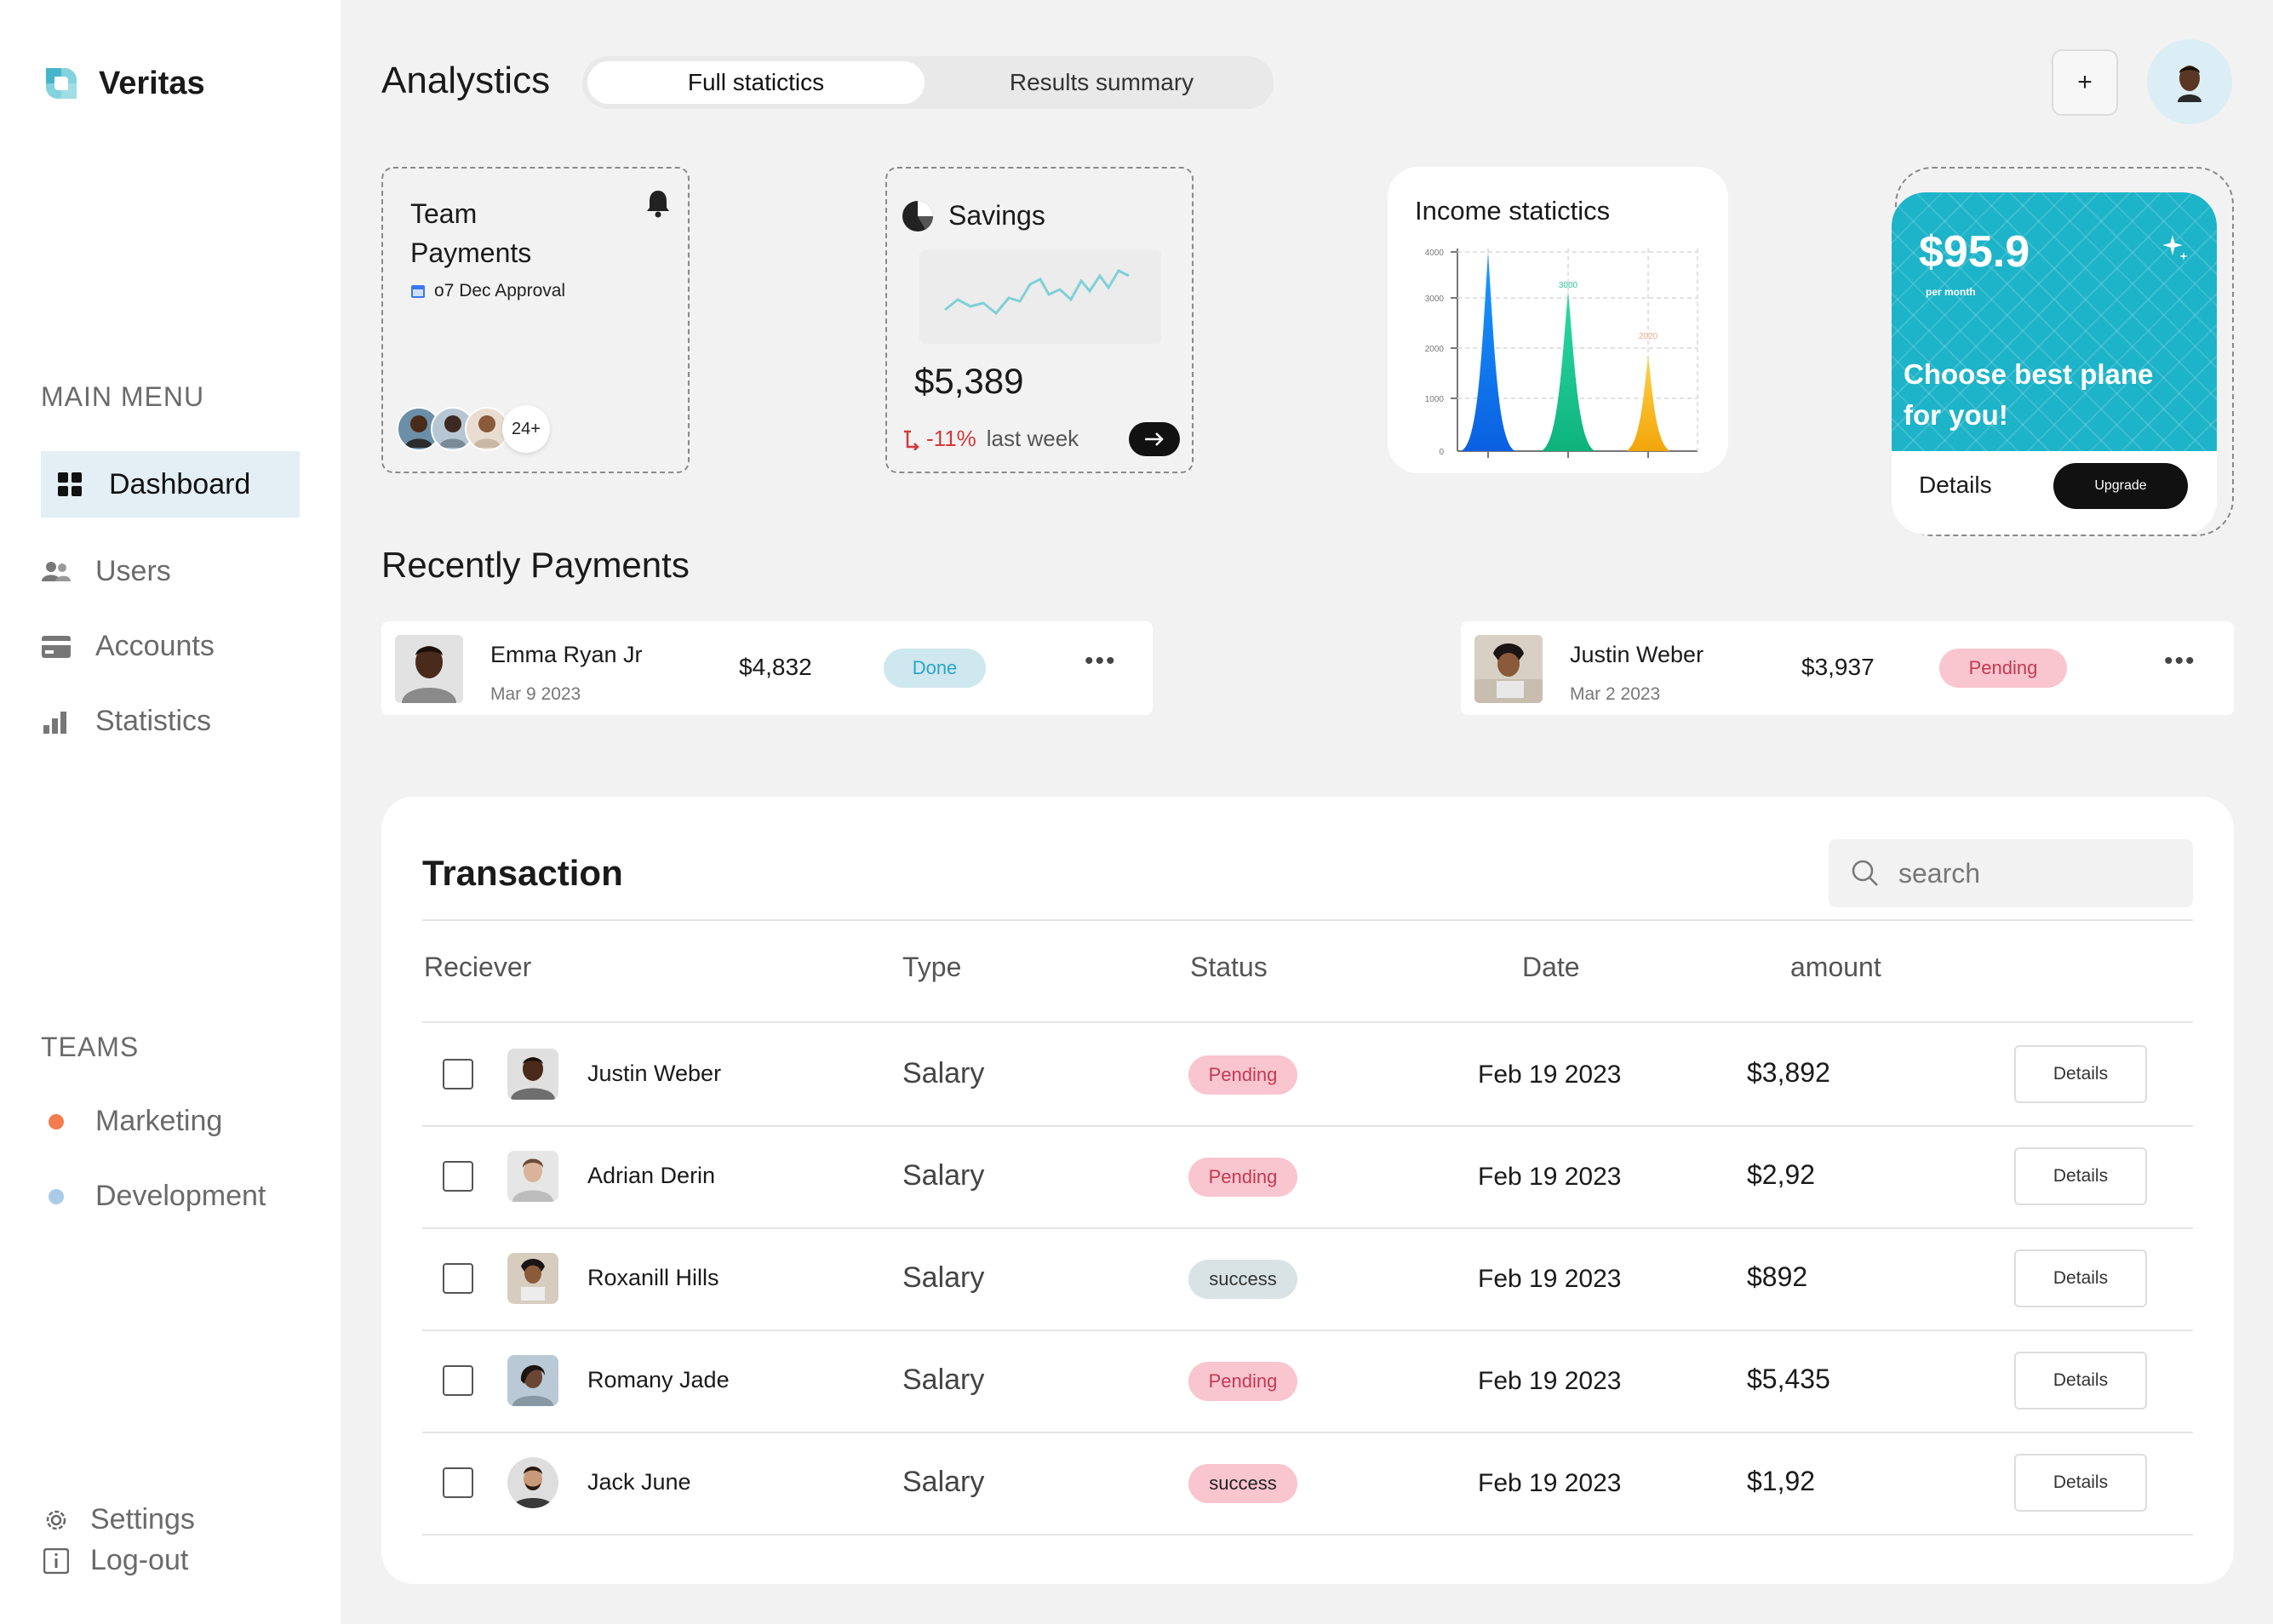 This screenshot has height=1624, width=2273. I want to click on sidebar-item-users: Users, so click(106, 571).